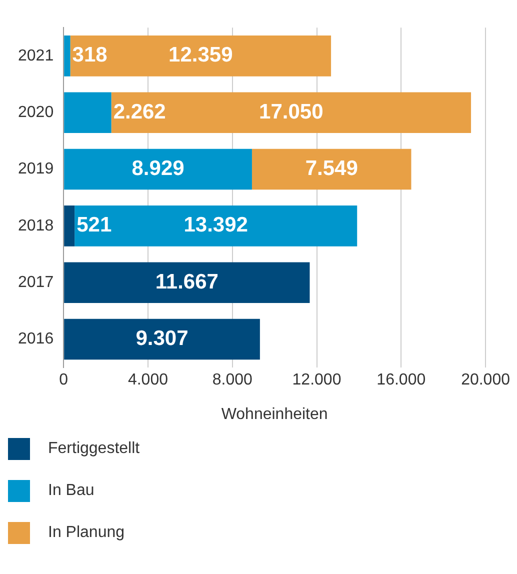 Image resolution: width=517 pixels, height=574 pixels. Describe the element at coordinates (36, 113) in the screenshot. I see `y-tick-label: 2020` at that location.